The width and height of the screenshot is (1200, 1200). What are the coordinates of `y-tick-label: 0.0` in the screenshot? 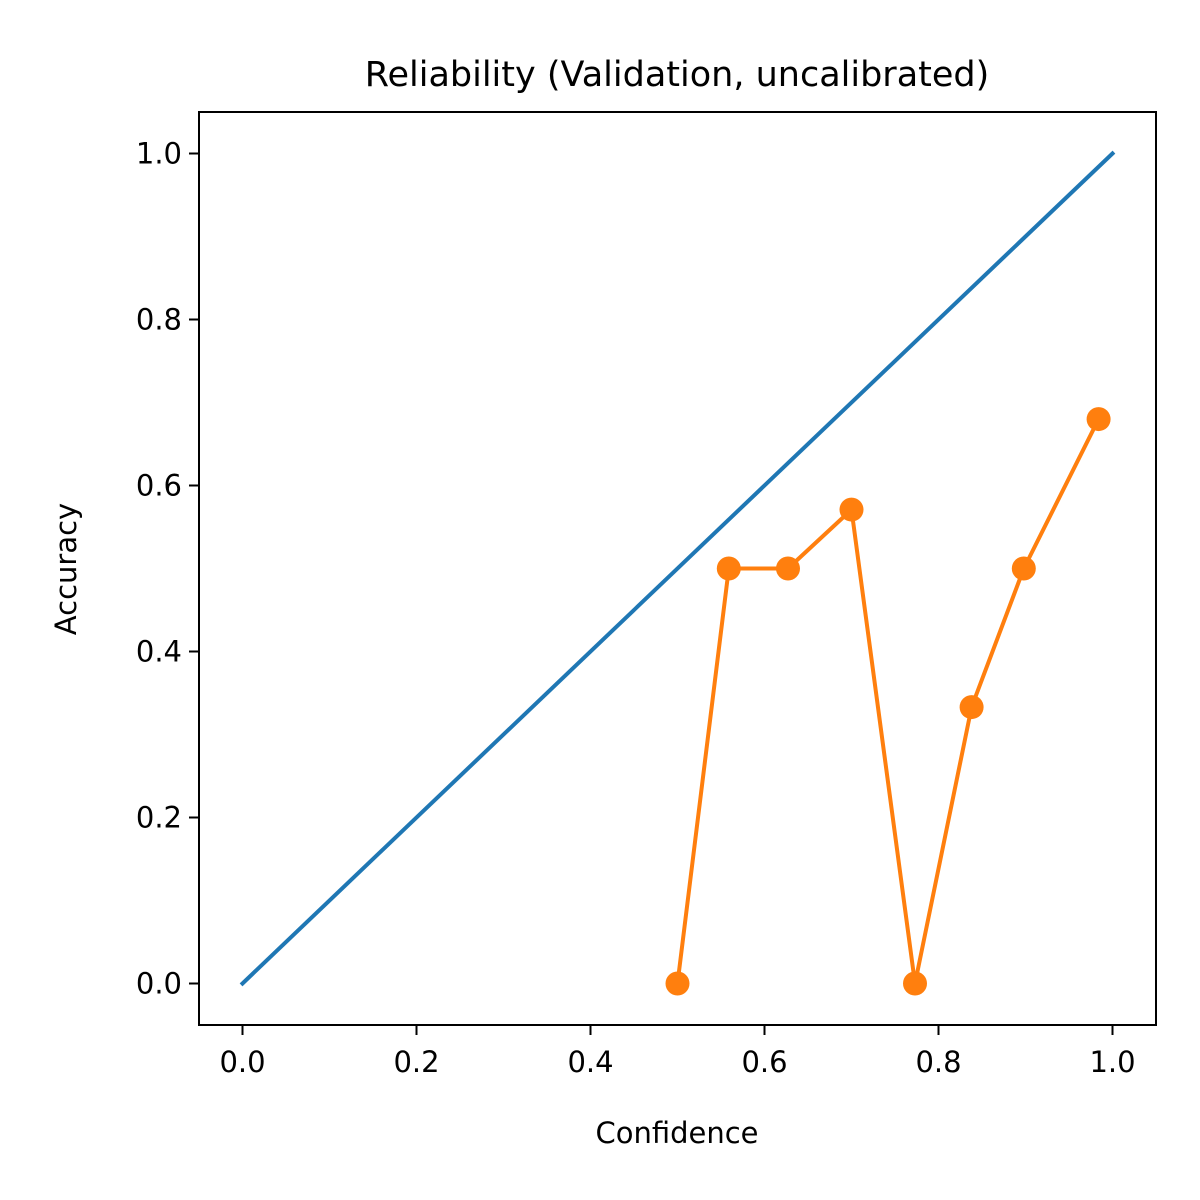 It's located at (159, 984).